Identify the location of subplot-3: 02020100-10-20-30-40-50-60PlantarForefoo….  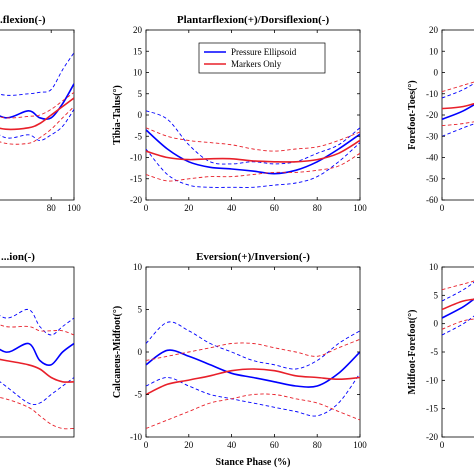
(440, 119).